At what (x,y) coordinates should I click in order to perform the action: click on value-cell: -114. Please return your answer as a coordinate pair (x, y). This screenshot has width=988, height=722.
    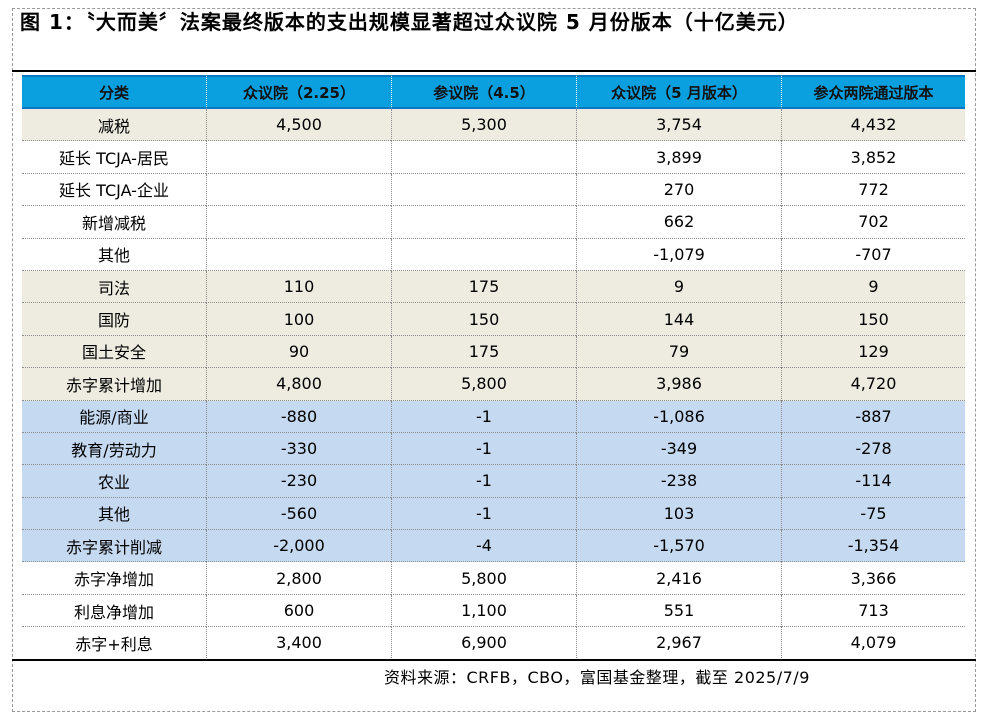
    Looking at the image, I should click on (873, 481).